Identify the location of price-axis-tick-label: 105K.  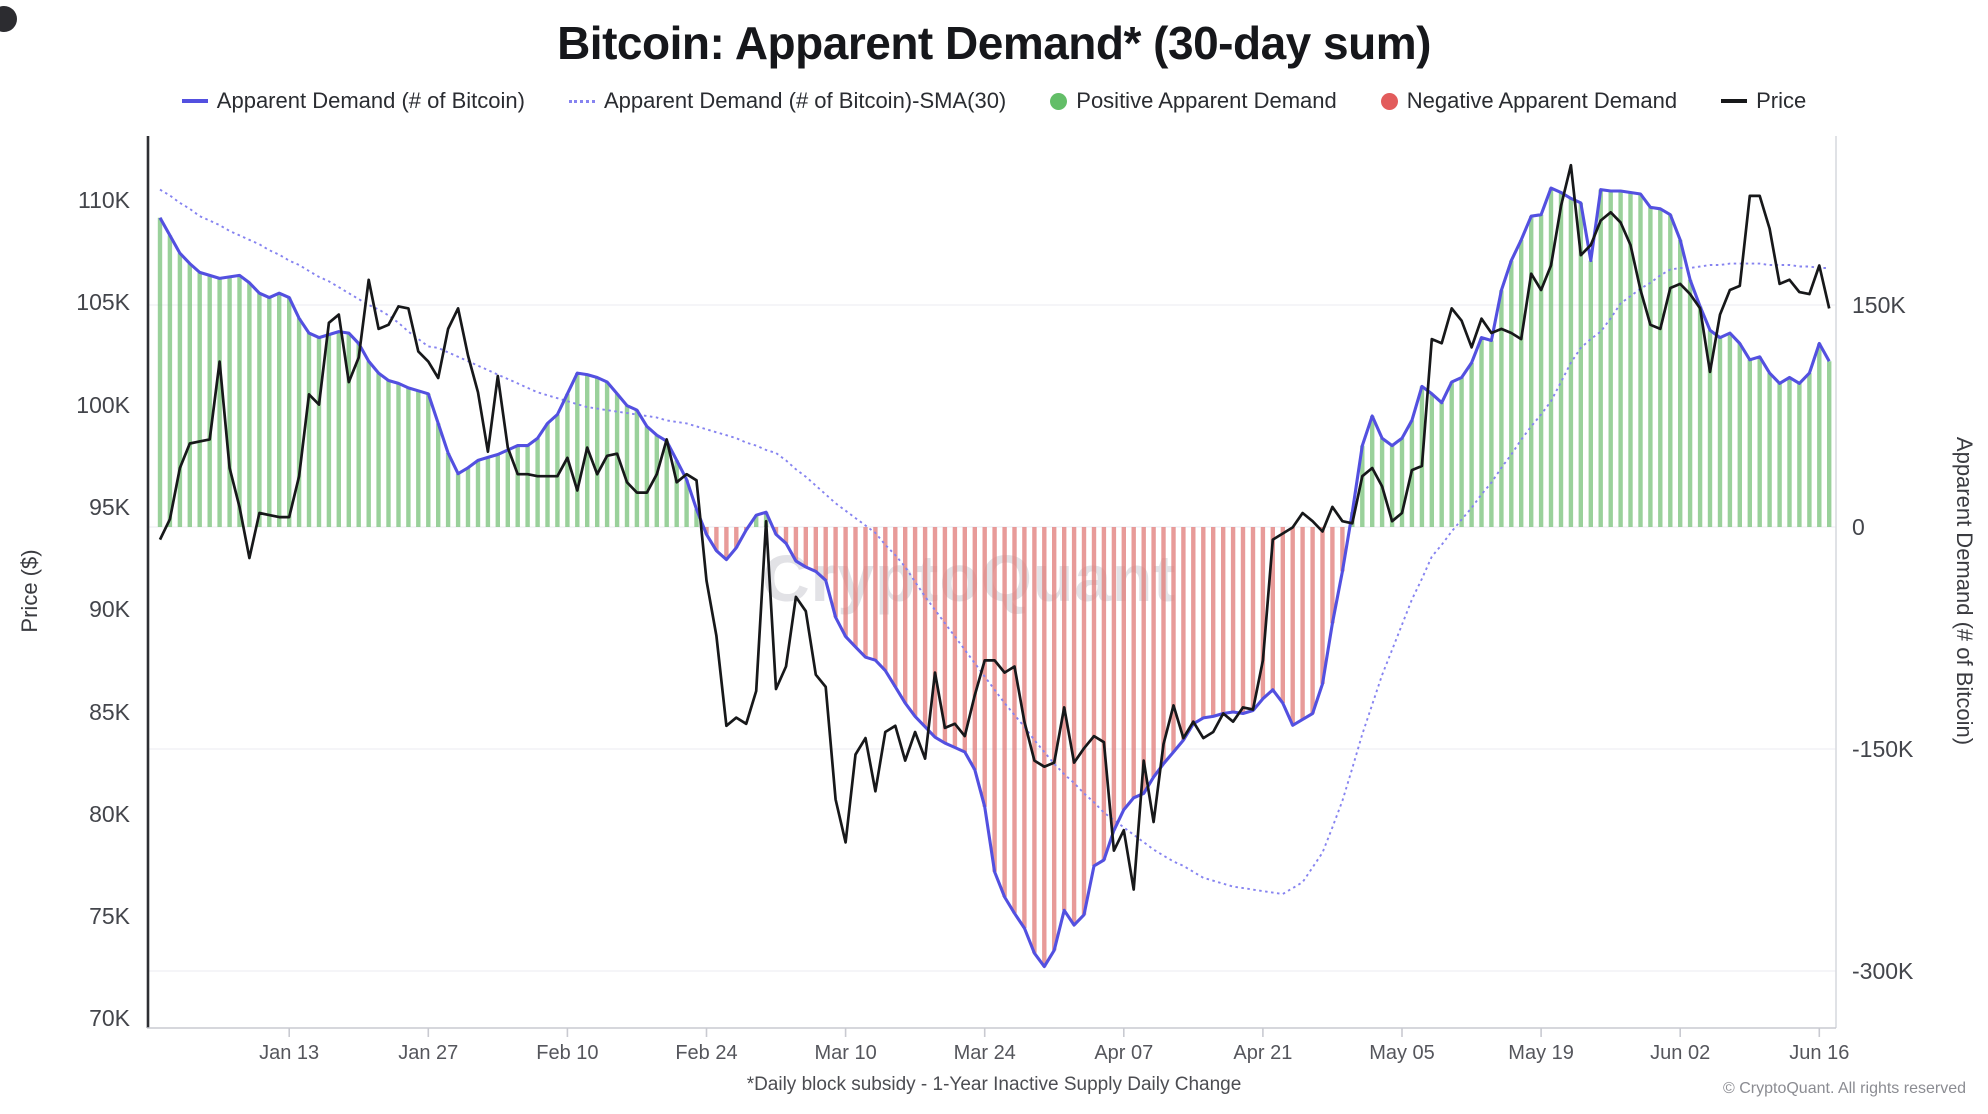
(103, 302).